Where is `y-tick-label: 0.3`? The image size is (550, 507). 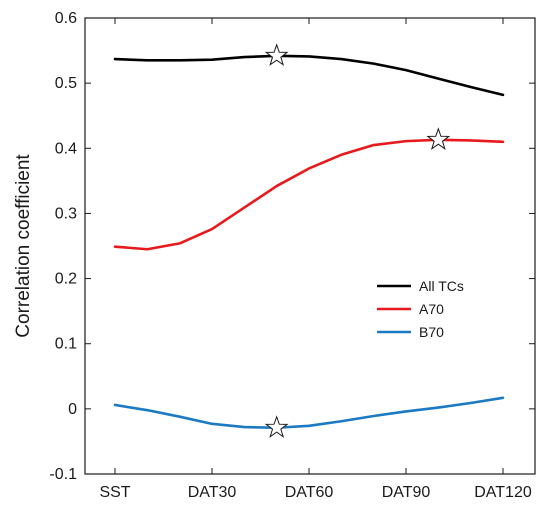 y-tick-label: 0.3 is located at coordinates (66, 213).